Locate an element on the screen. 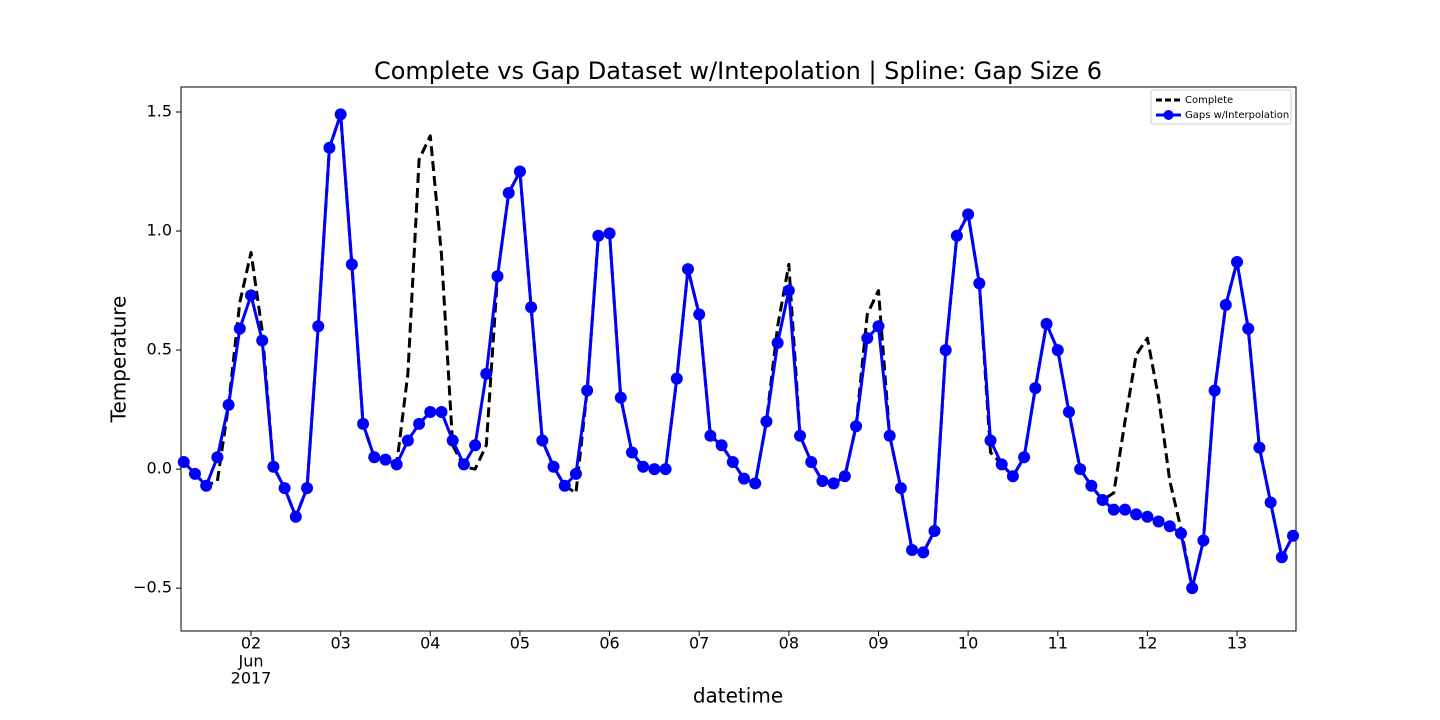 This screenshot has width=1440, height=720. y-tick-label: 0.5 is located at coordinates (159, 349).